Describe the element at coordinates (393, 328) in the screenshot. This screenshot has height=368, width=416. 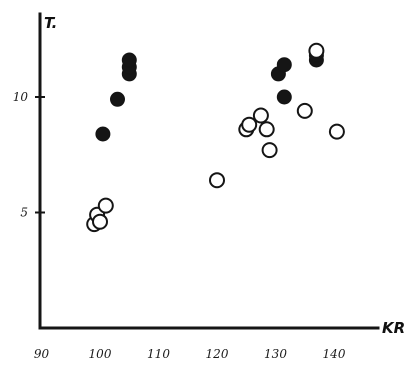
I see `x-axis-title: KR` at that location.